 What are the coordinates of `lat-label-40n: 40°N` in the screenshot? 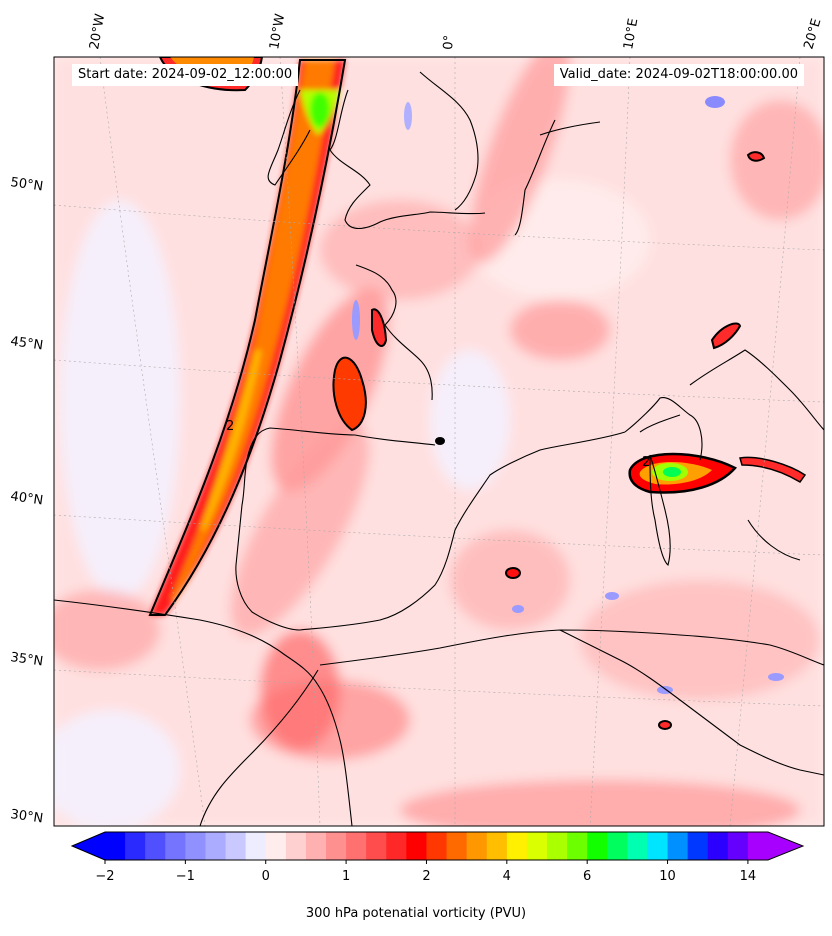 It's located at (26, 498).